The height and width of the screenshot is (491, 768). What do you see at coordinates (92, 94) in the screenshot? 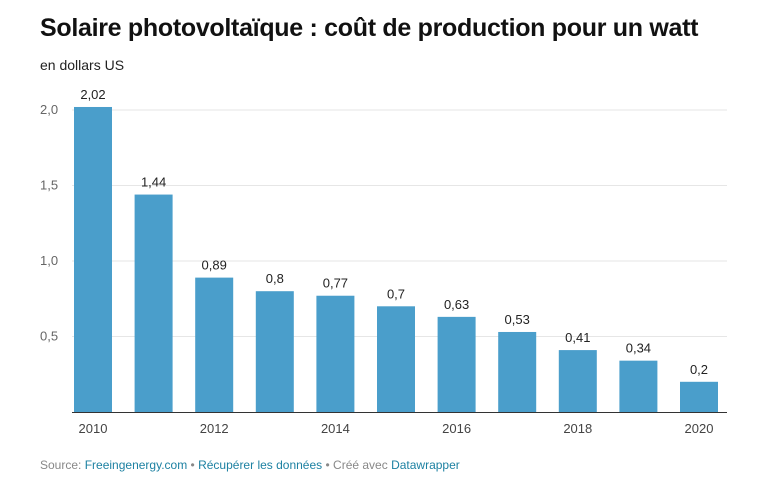
I see `value-label: 2,02` at bounding box center [92, 94].